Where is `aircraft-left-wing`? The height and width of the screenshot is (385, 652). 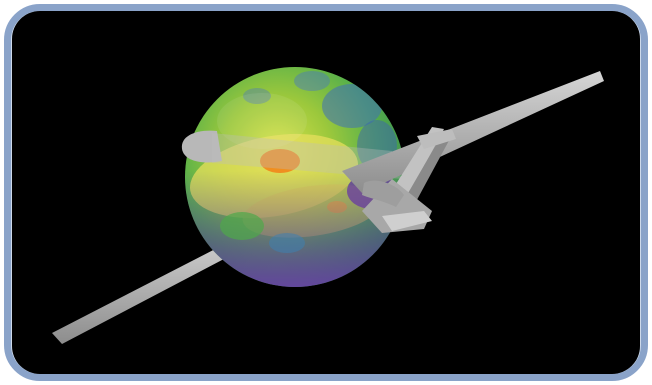 aircraft-left-wing is located at coordinates (157, 285).